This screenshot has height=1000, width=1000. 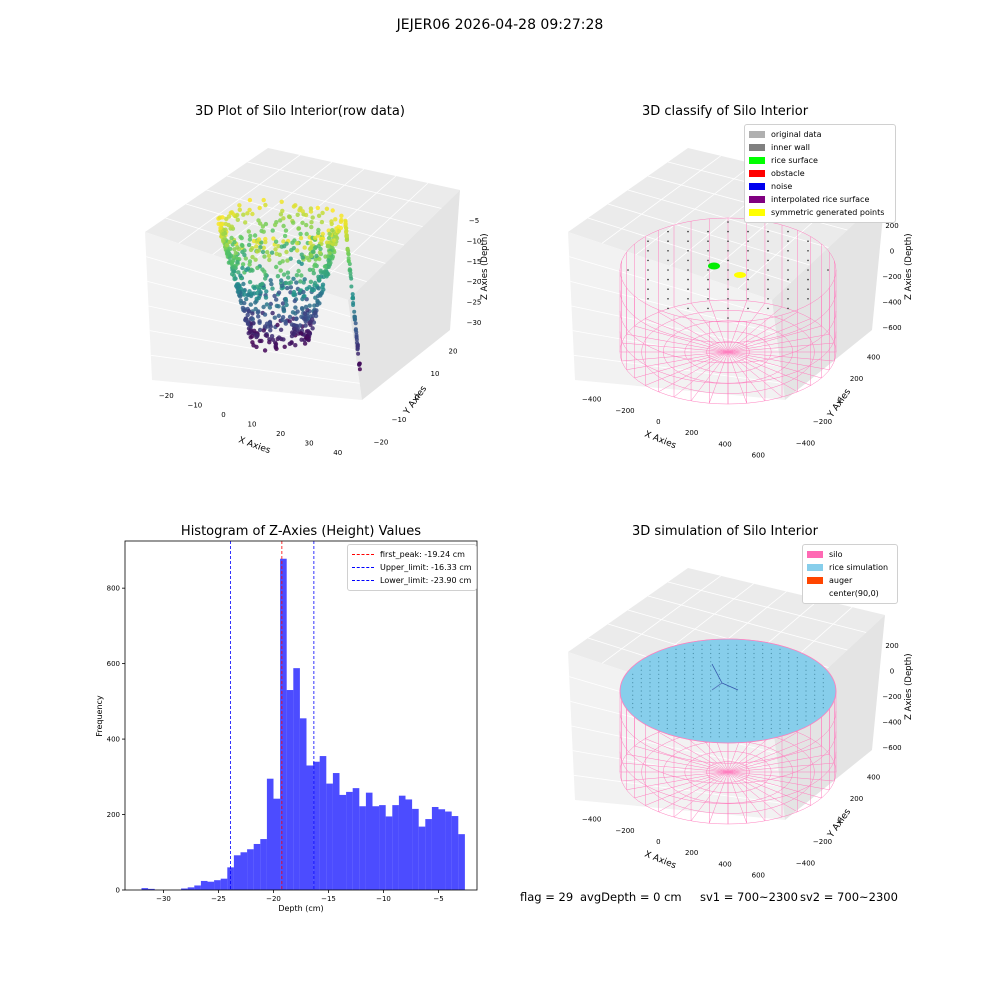 What do you see at coordinates (828, 212) in the screenshot?
I see `legend-label: symmetric generated points` at bounding box center [828, 212].